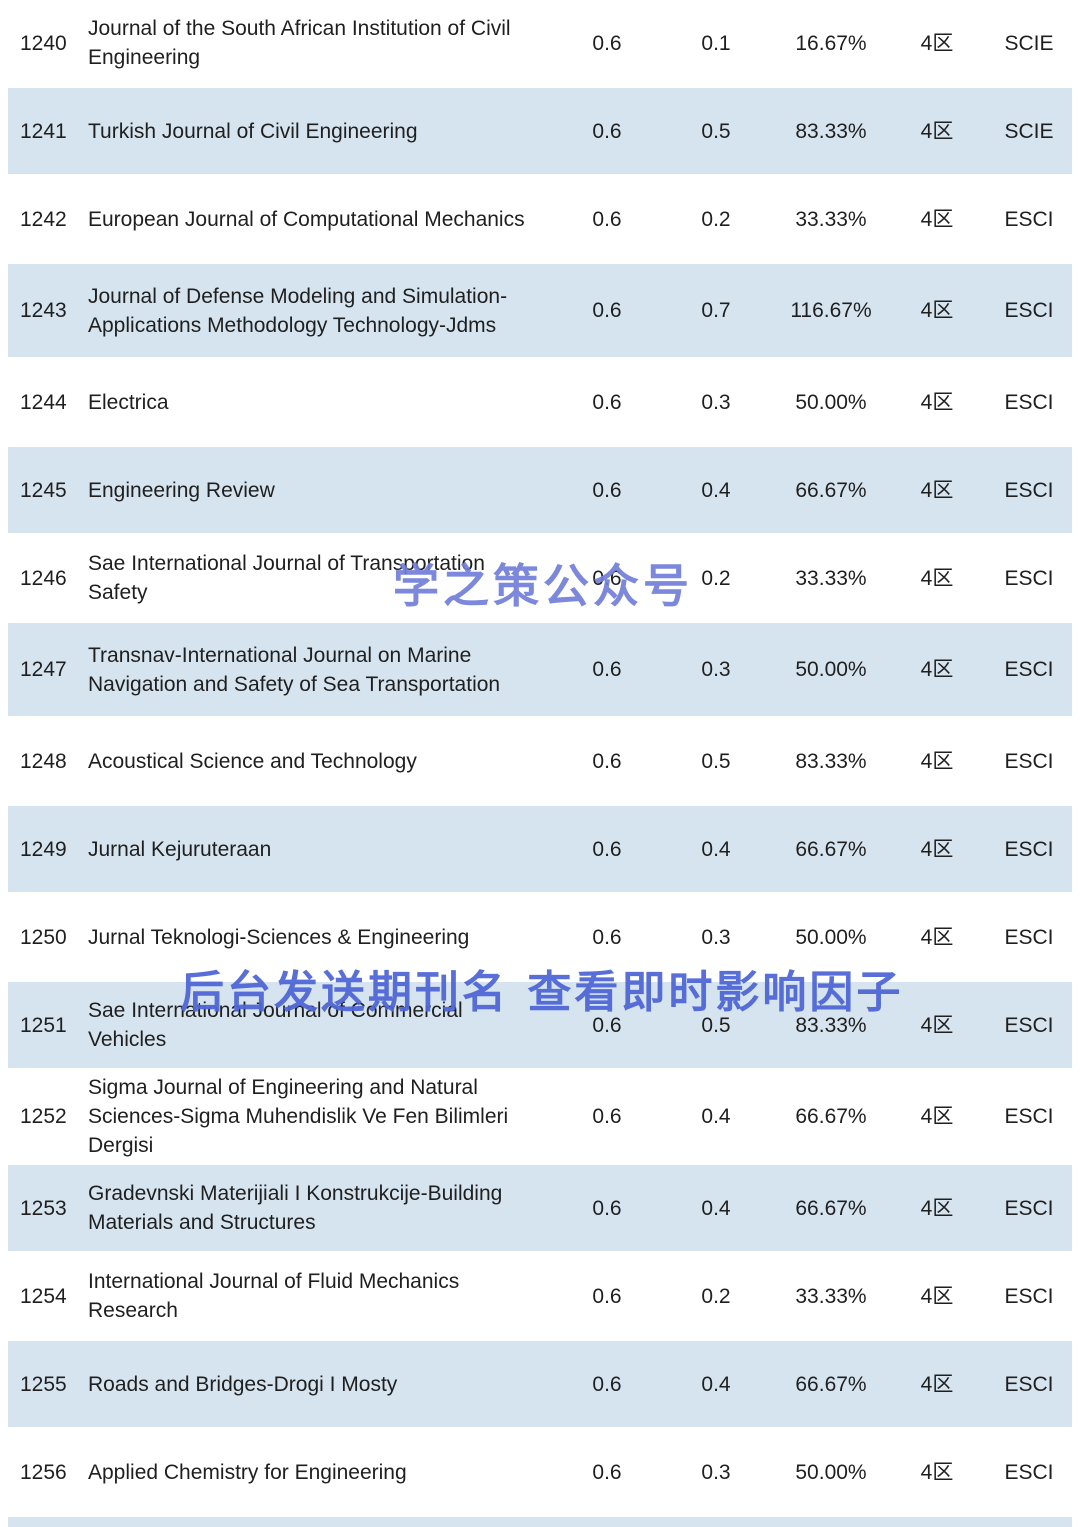 Image resolution: width=1080 pixels, height=1527 pixels. Describe the element at coordinates (540, 403) in the screenshot. I see `table-row: 1244 Electrica 0.6 0.3 50.00% 4区 ESCI` at that location.